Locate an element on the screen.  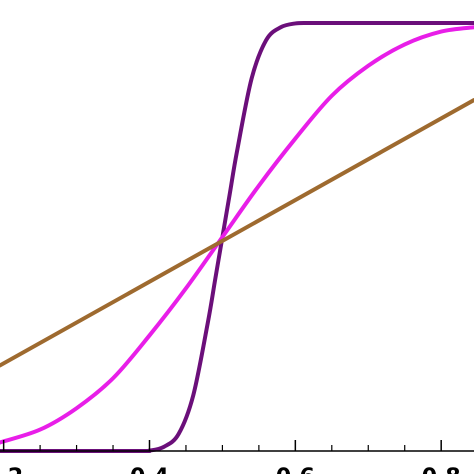
x-tick-label: 0.2 is located at coordinates (11, 469).